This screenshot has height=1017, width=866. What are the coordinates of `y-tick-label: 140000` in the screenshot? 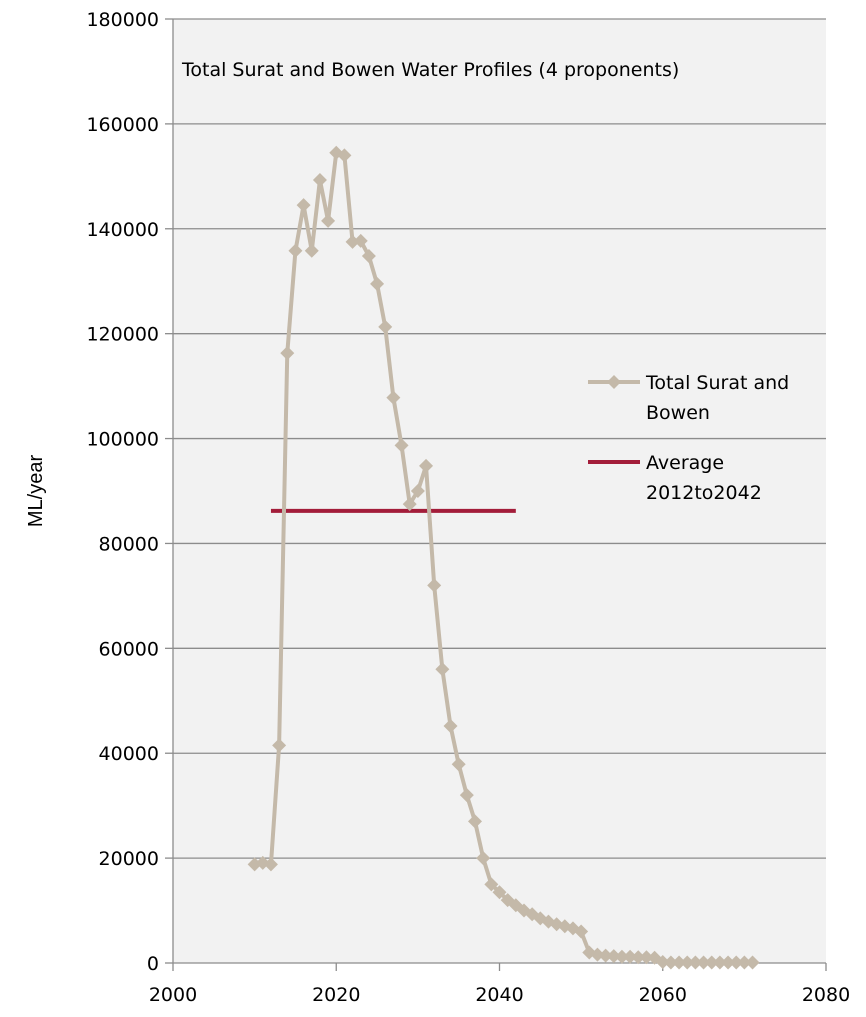 It's located at (122, 230).